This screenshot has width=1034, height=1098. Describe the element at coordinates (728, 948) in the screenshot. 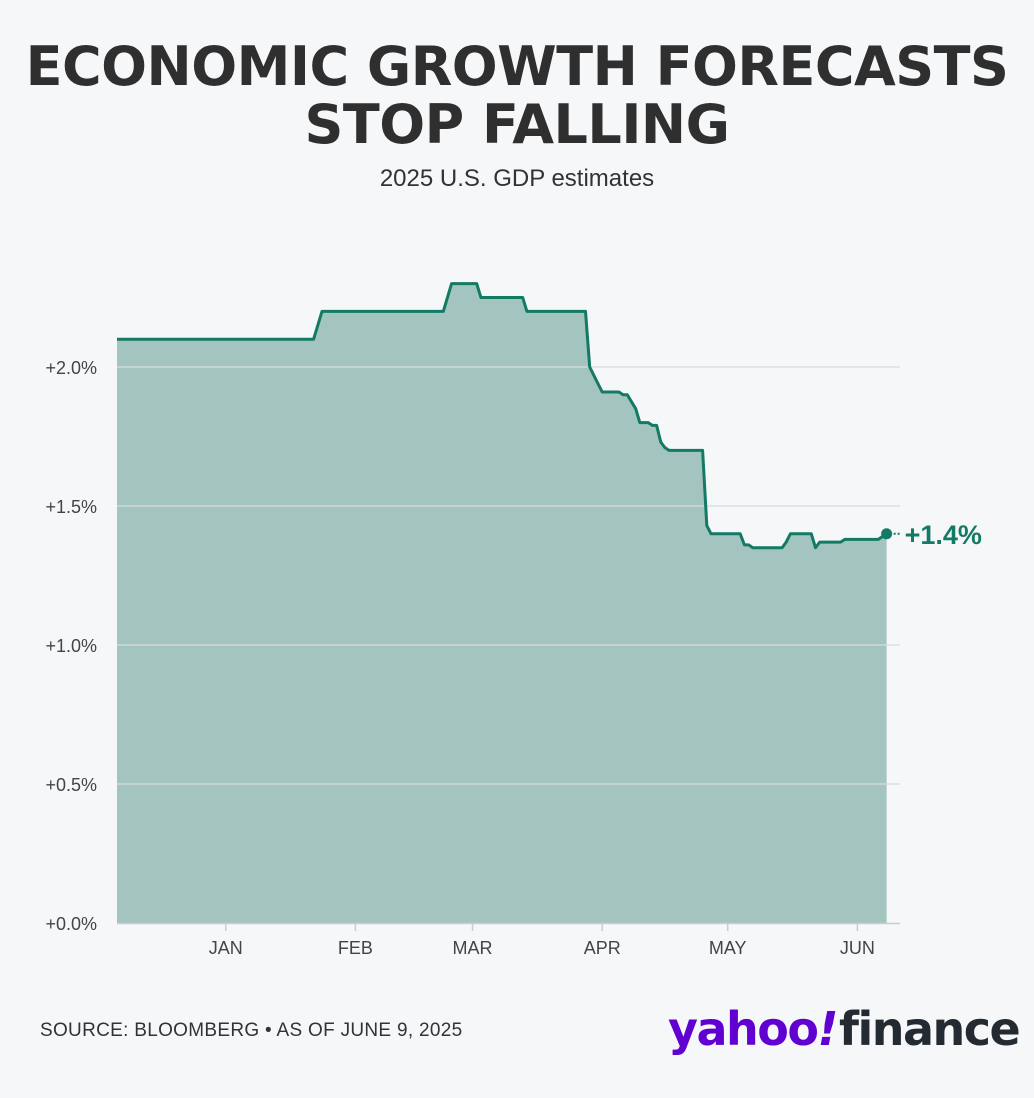

I see `x-tick-label: MAY` at that location.